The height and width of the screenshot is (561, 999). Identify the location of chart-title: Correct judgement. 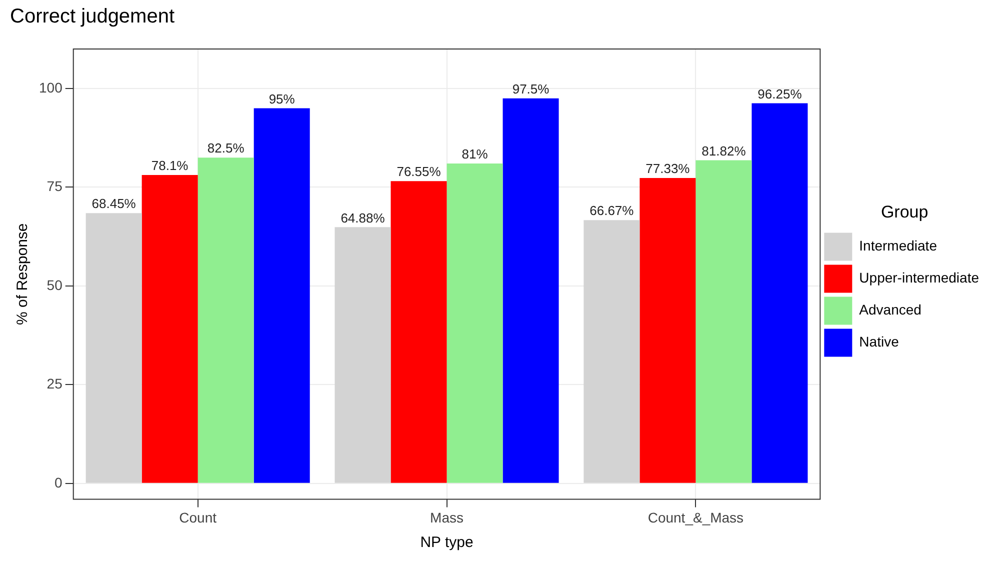
(92, 17).